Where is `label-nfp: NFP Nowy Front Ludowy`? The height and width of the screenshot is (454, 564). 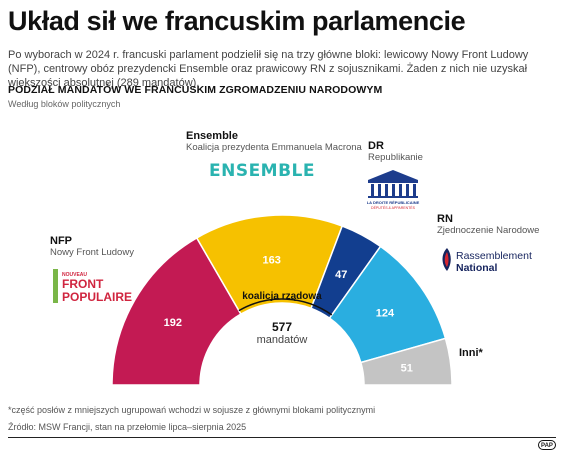
label-nfp: NFP Nowy Front Ludowy is located at coordinates (92, 246).